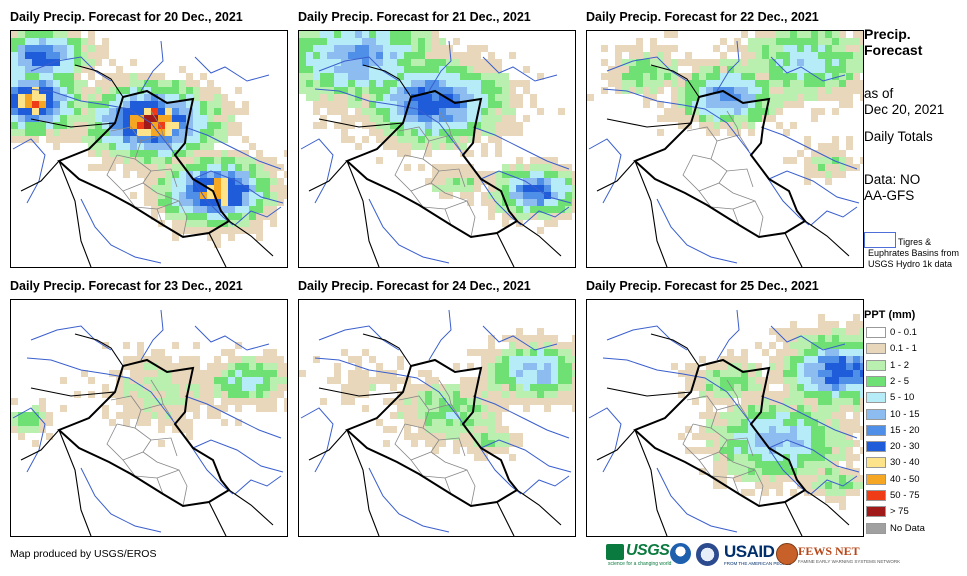  What do you see at coordinates (758, 554) in the screenshot?
I see `usaid-logo: USAID FROM THE AMERICAN PEOPLE` at bounding box center [758, 554].